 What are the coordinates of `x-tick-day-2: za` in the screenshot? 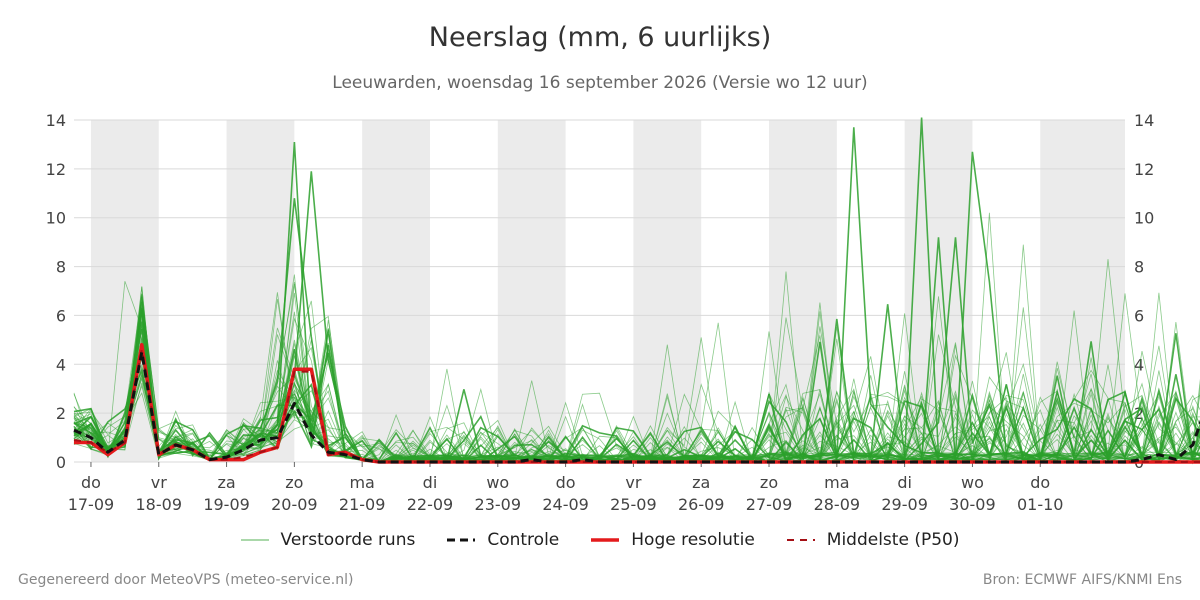 It's located at (226, 482).